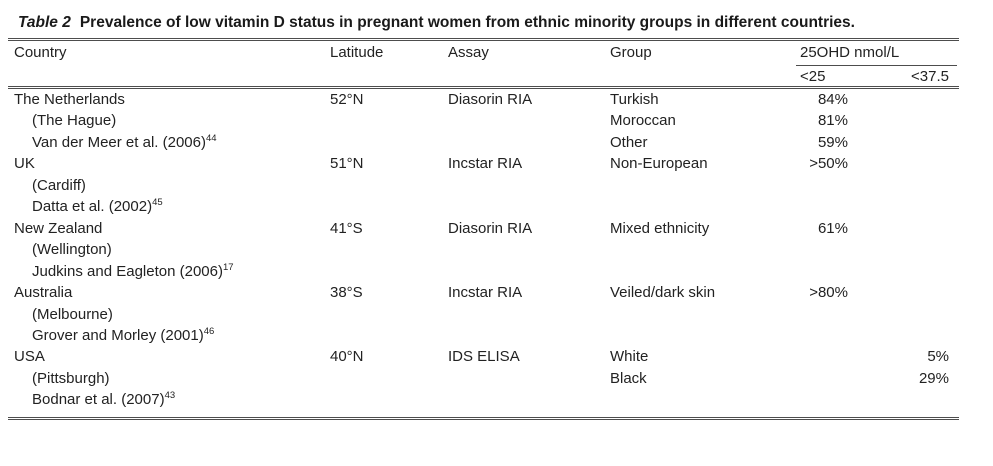 The image size is (993, 466). Describe the element at coordinates (629, 357) in the screenshot. I see `group-cell: White` at that location.